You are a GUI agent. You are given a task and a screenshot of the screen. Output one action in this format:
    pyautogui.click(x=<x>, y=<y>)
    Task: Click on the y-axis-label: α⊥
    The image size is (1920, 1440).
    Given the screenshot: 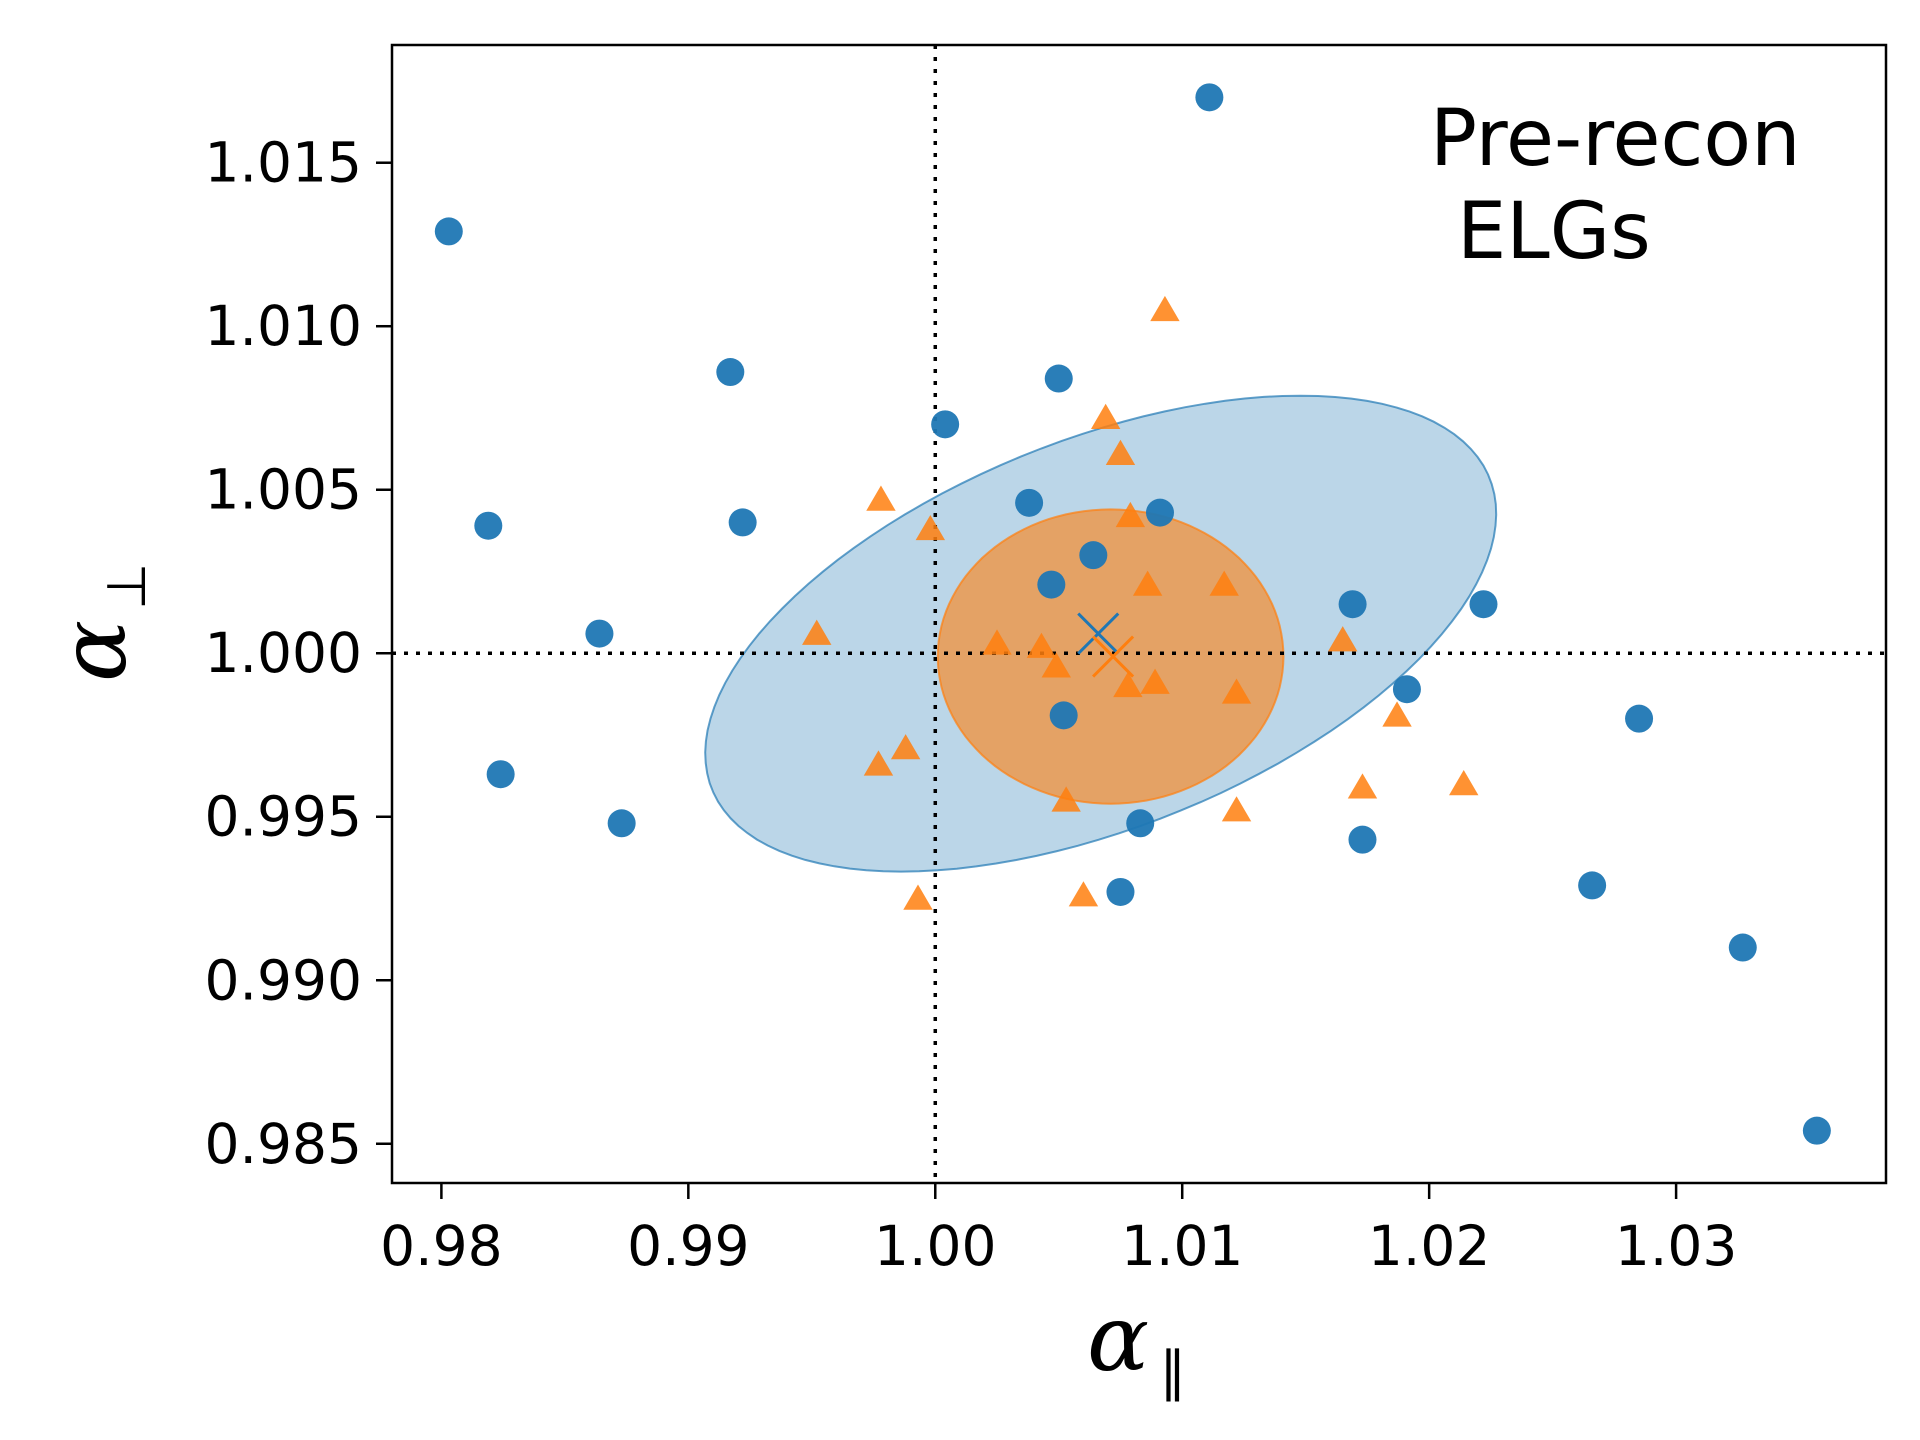 What is the action you would take?
    pyautogui.click(x=99, y=622)
    